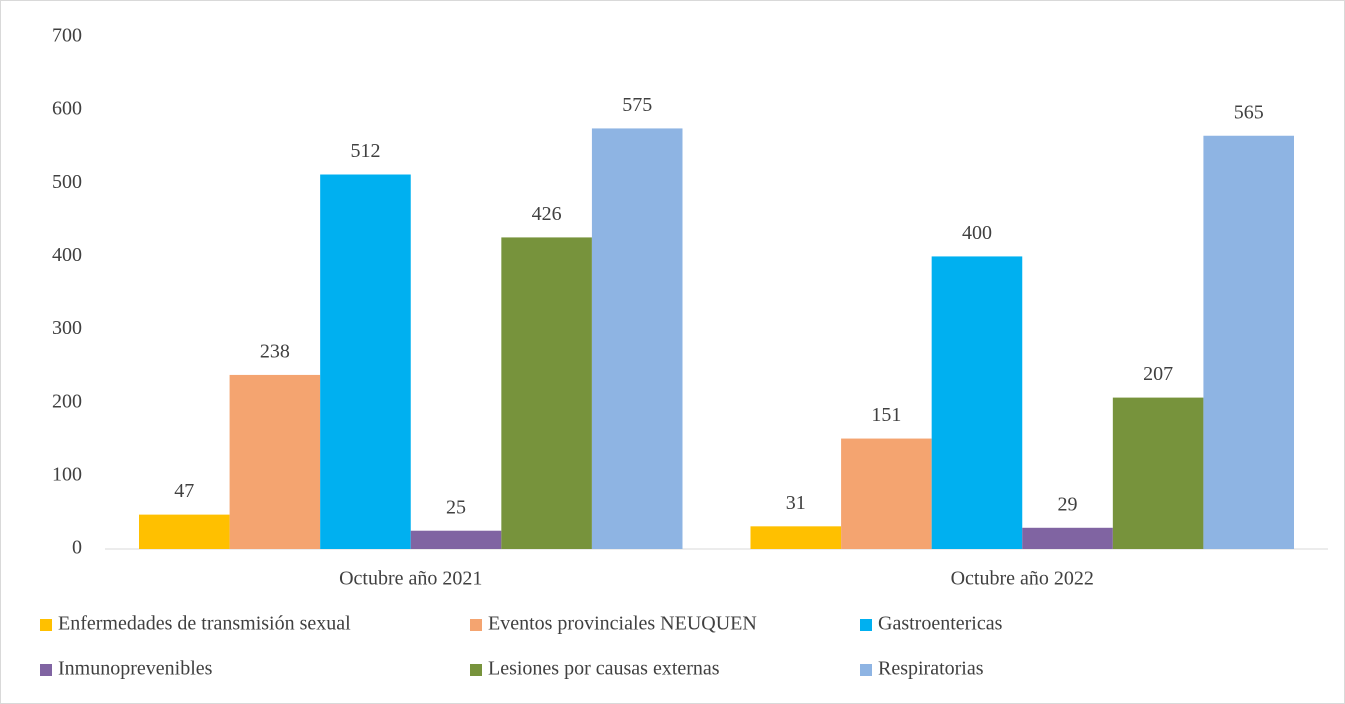 This screenshot has height=704, width=1345. I want to click on y-tick-label: 600, so click(67, 109).